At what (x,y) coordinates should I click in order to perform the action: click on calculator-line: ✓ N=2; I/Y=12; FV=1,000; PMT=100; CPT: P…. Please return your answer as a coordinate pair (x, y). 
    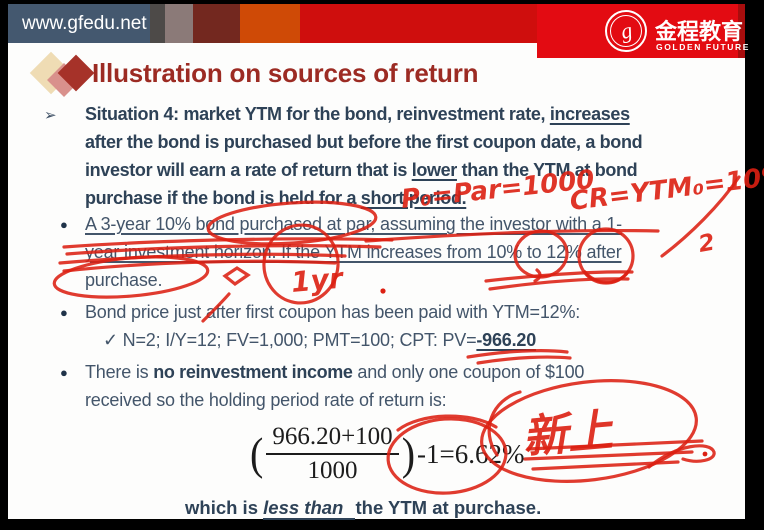
    Looking at the image, I should click on (320, 340).